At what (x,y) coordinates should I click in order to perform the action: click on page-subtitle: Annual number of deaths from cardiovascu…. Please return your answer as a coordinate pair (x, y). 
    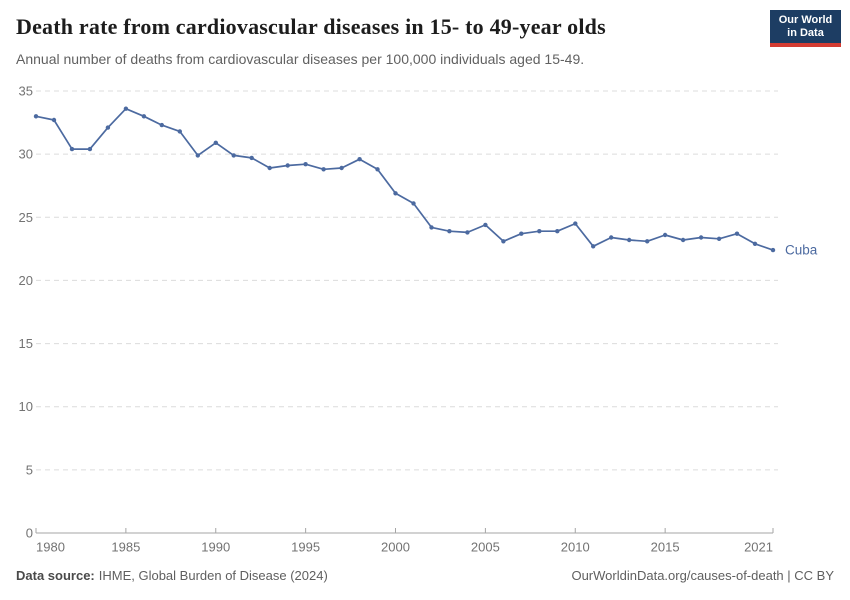
    Looking at the image, I should click on (300, 59).